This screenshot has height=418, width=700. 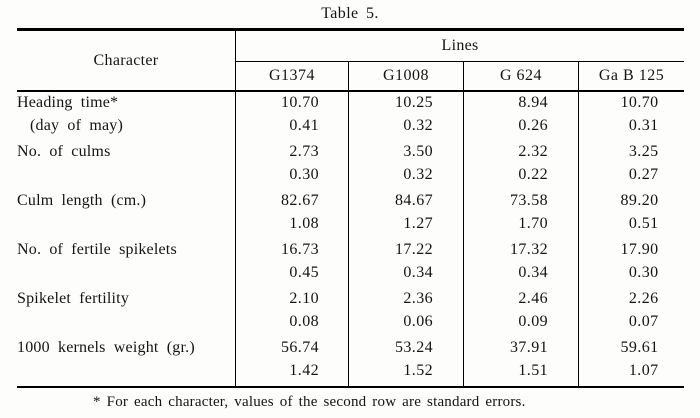 I want to click on row-label-cell: 1000 kernels weight (gr.), so click(x=126, y=361).